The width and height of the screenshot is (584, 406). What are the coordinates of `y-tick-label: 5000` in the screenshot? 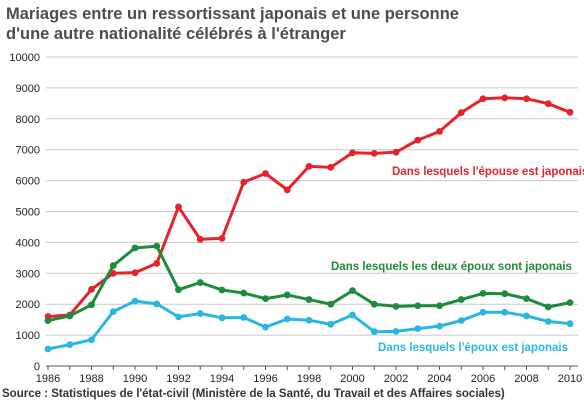 It's located at (28, 213).